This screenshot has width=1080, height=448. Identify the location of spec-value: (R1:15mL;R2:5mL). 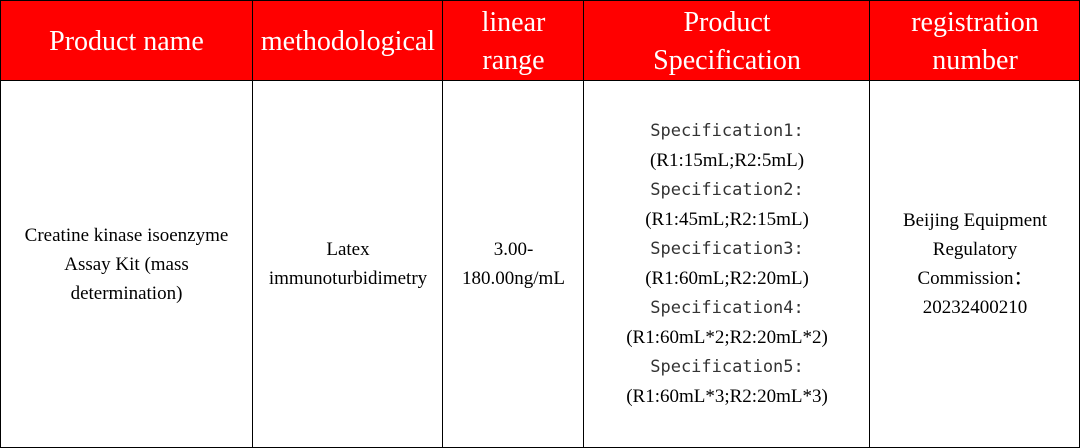
(727, 160).